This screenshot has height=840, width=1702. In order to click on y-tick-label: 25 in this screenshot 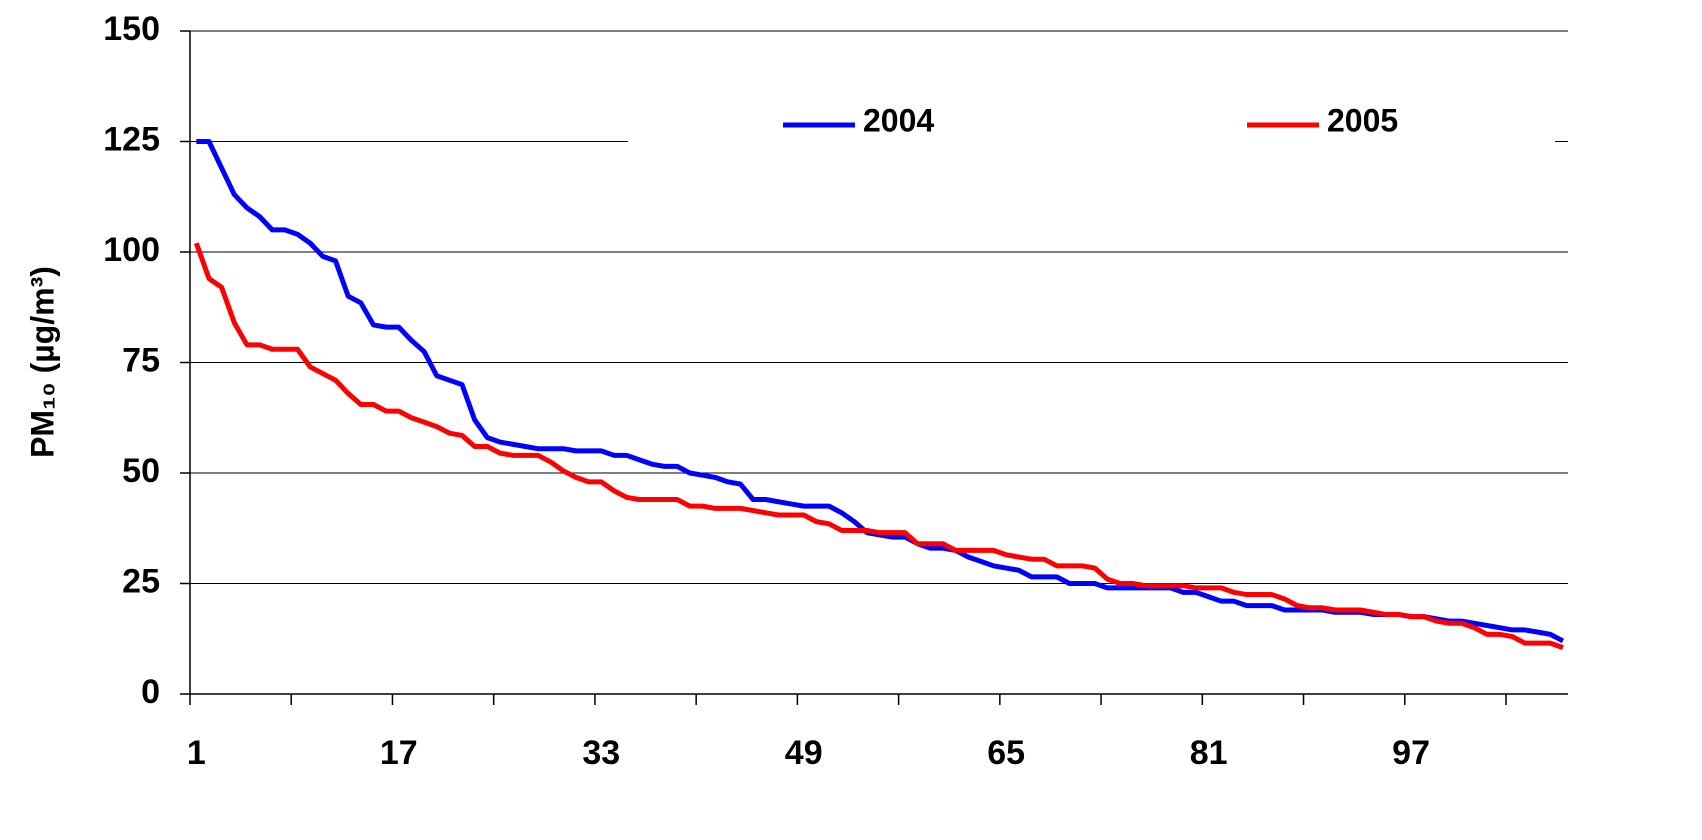, I will do `click(141, 581)`.